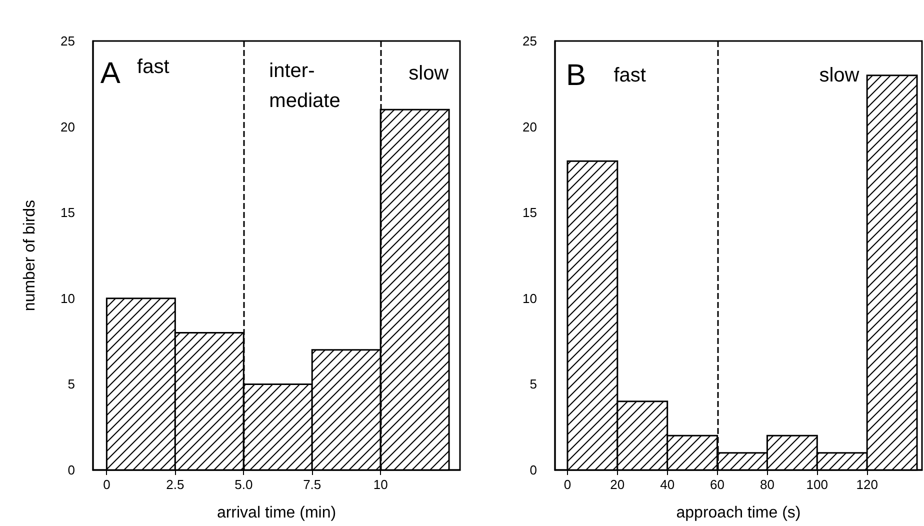 This screenshot has width=924, height=526. Describe the element at coordinates (767, 484) in the screenshot. I see `x-tick-label: 80` at that location.